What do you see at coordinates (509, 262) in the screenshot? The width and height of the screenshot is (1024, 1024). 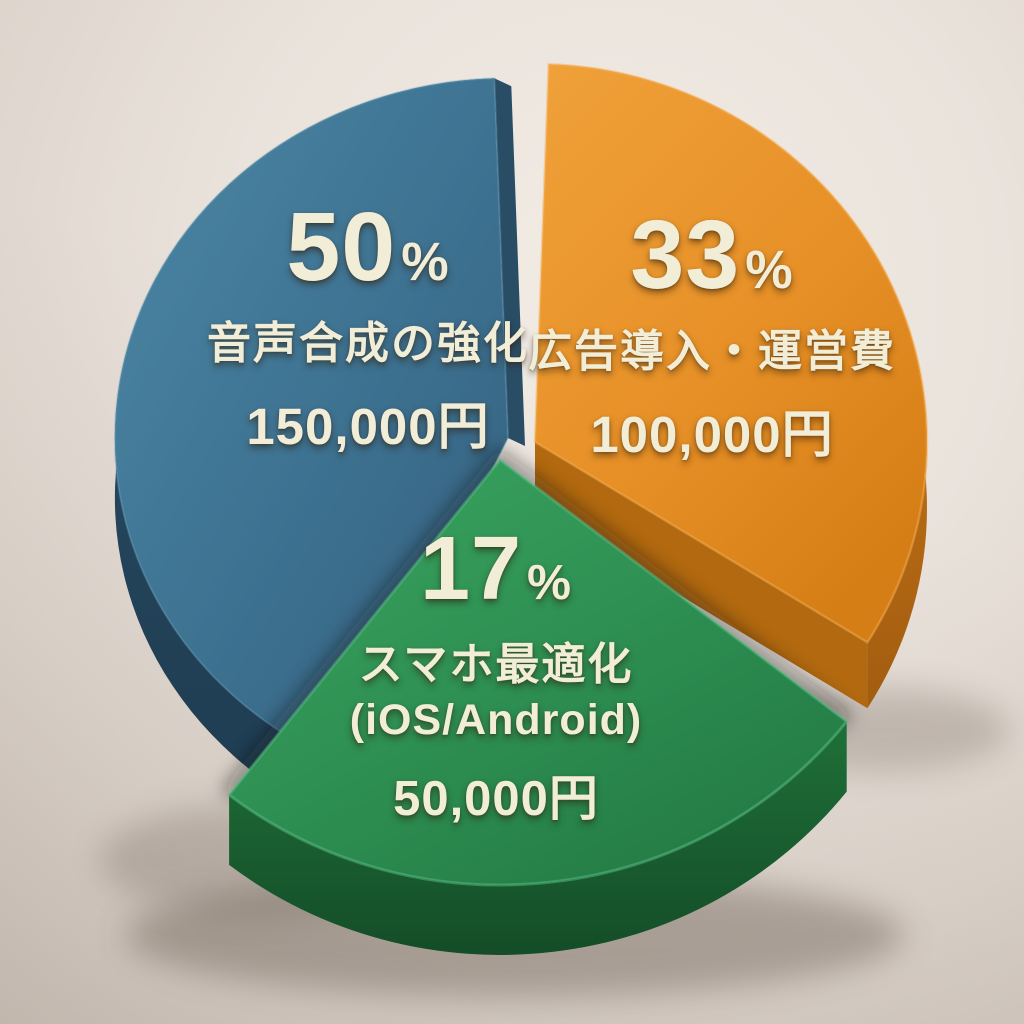 I see `pie-slice-voice-cut-face` at bounding box center [509, 262].